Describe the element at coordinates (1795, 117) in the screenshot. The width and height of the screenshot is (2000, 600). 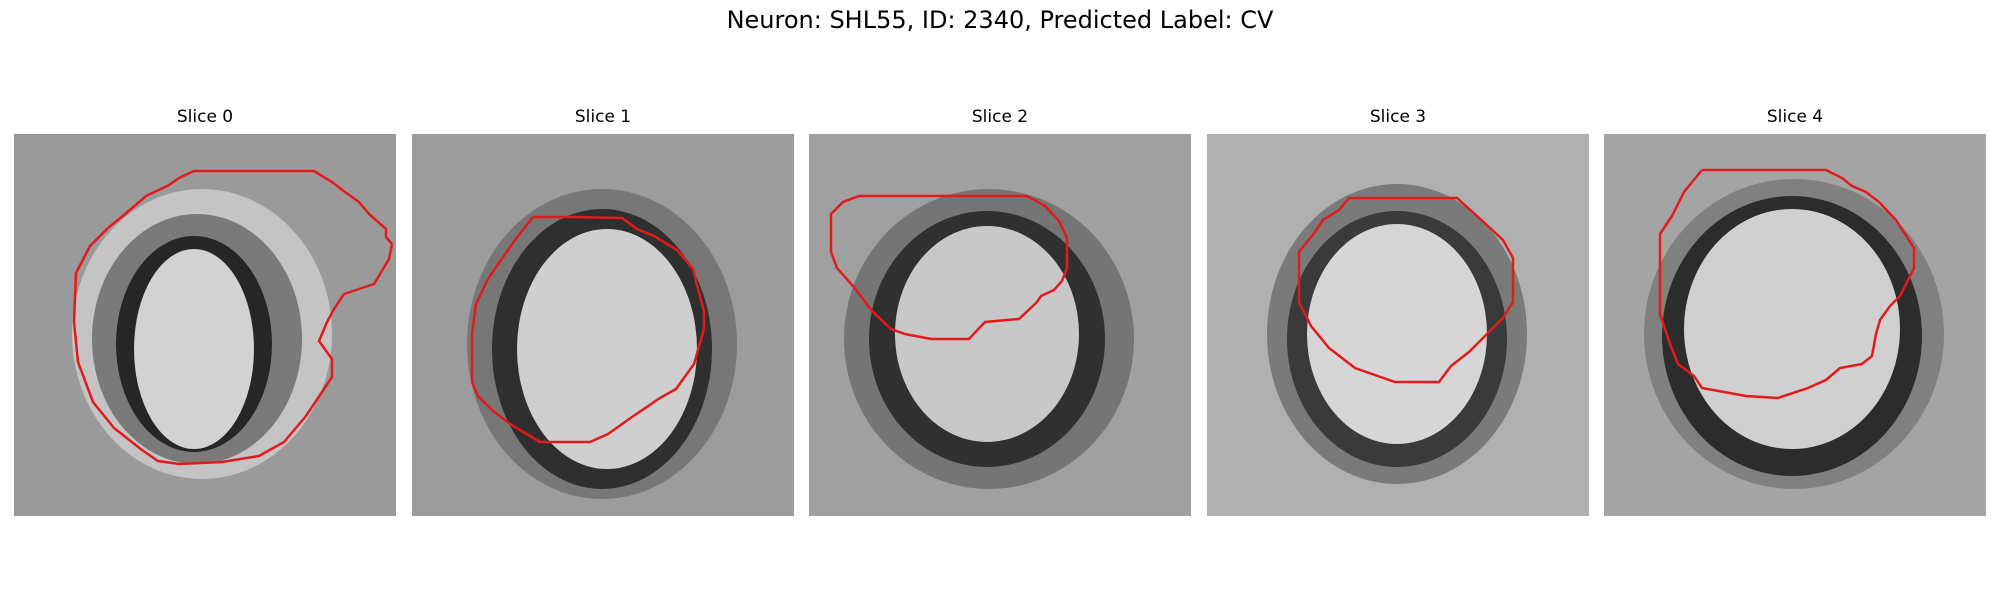
I see `slice-title-4: Slice 4` at that location.